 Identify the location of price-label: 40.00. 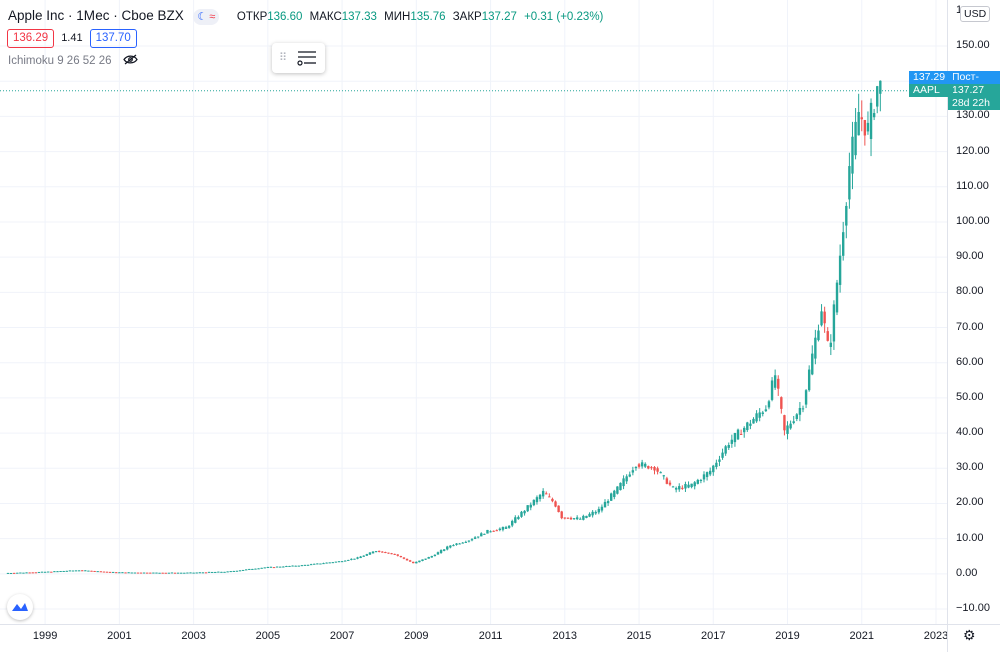
(970, 432).